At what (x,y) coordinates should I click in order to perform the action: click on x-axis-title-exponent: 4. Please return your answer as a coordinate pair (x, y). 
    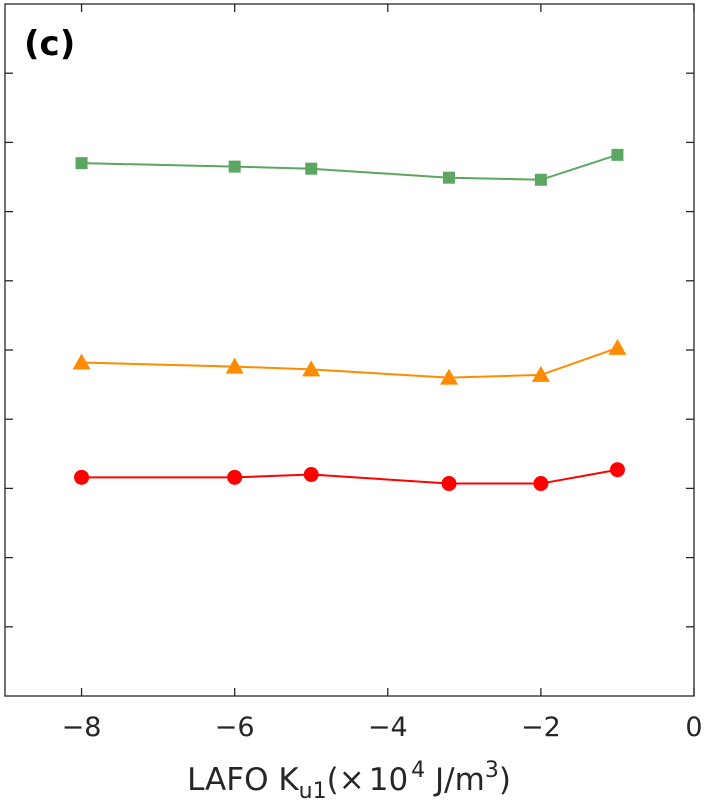
    Looking at the image, I should click on (418, 770).